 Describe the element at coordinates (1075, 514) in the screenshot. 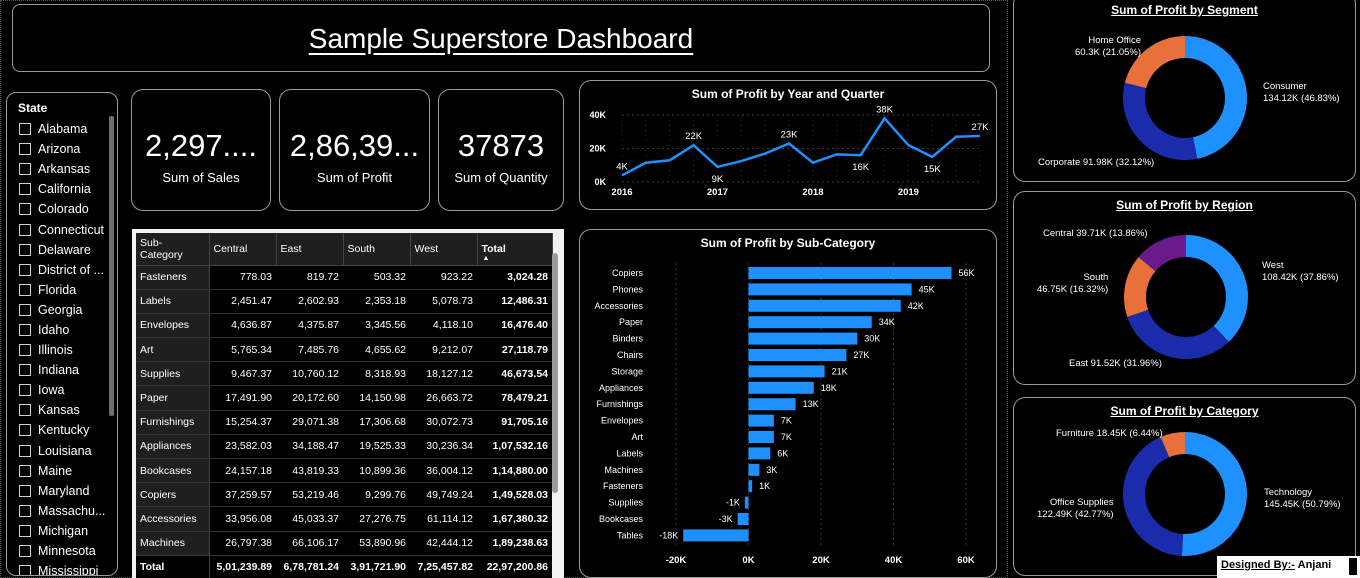

I see `category-detail-office-supplies: 122.49K (42.77%)` at that location.